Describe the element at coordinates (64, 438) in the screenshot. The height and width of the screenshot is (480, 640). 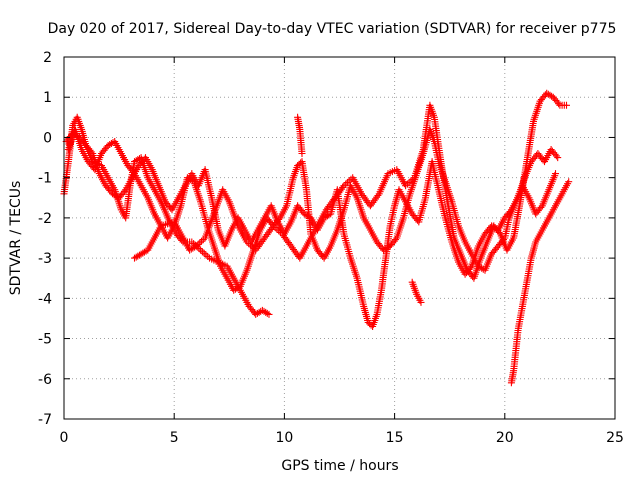
I see `x-tick-label: 0` at that location.